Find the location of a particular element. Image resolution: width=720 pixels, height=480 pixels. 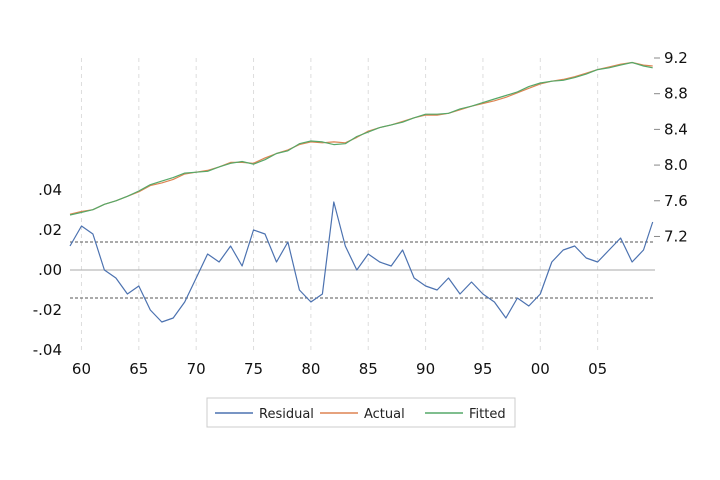

right-tick-label: 8.8 is located at coordinates (676, 94).